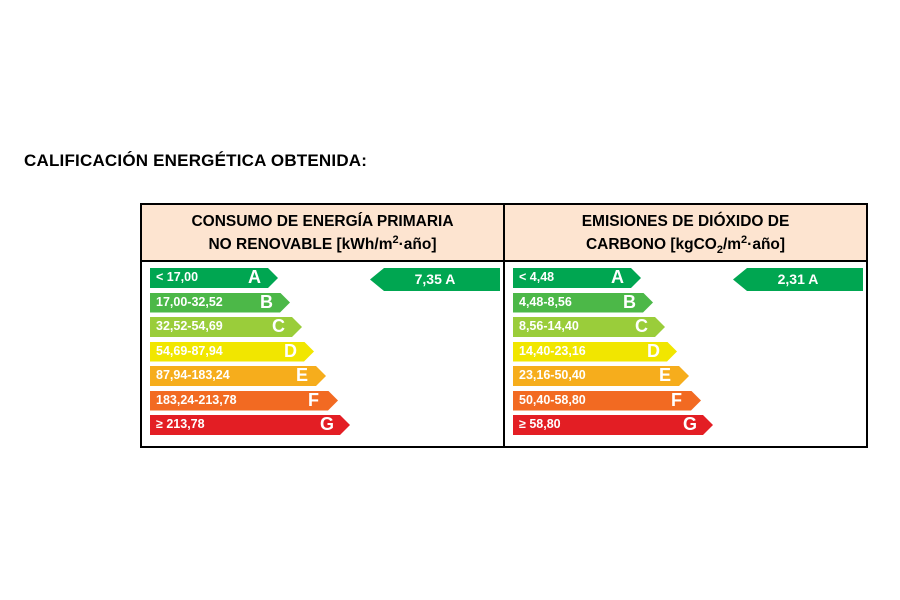  I want to click on page-title: CALIFICACIÓN ENERGÉTICA OBTENIDA:, so click(196, 160).